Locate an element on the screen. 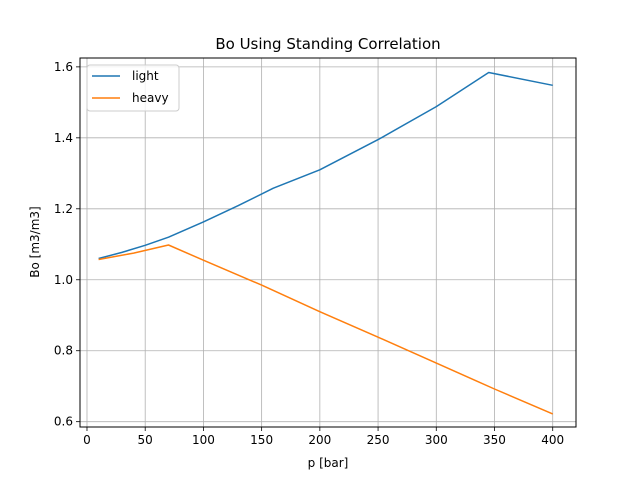 Image resolution: width=640 pixels, height=480 pixels. y-tick-label: 0.8 is located at coordinates (63, 351).